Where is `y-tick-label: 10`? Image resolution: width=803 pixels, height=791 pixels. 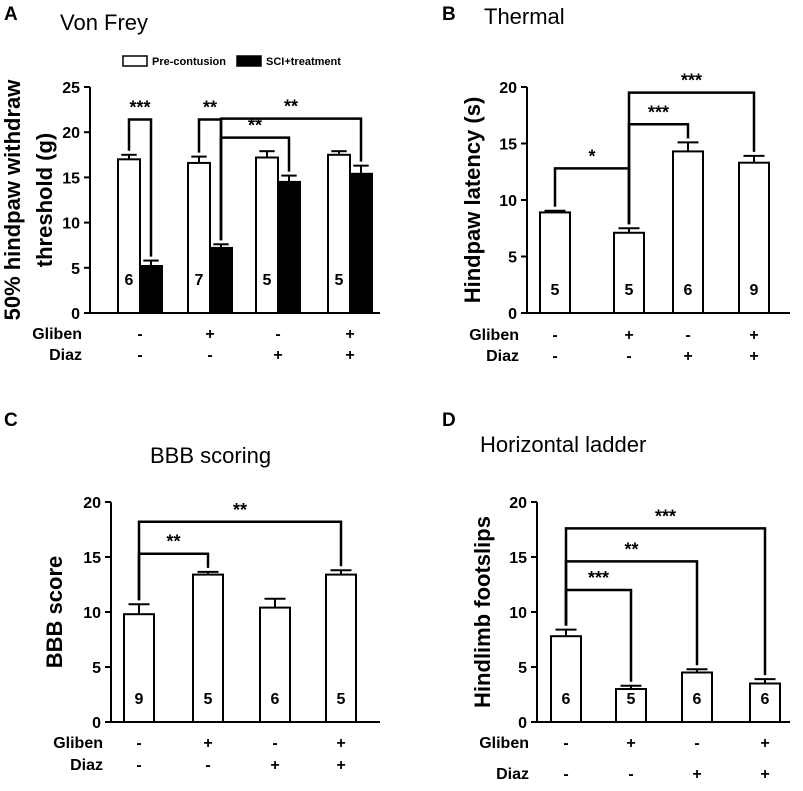 y-tick-label: 10 is located at coordinates (518, 613).